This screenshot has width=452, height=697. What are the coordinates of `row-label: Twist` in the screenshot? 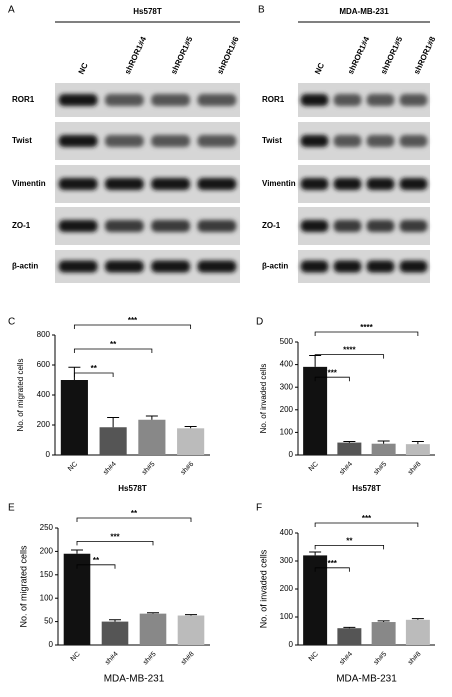 It's located at (22, 140).